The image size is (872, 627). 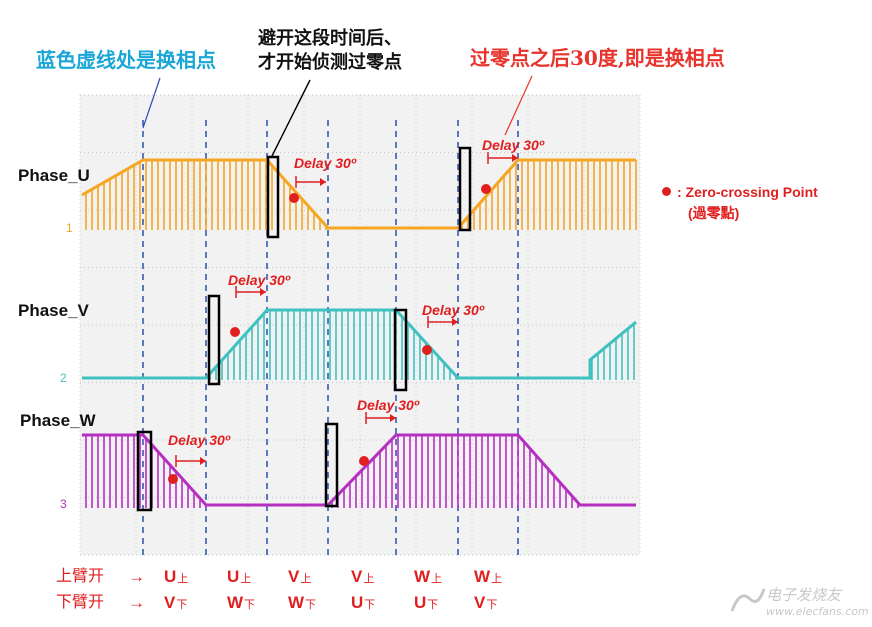 What do you see at coordinates (597, 58) in the screenshot?
I see `zero-crossing-caption: 过零点之后30度,即是换相点` at bounding box center [597, 58].